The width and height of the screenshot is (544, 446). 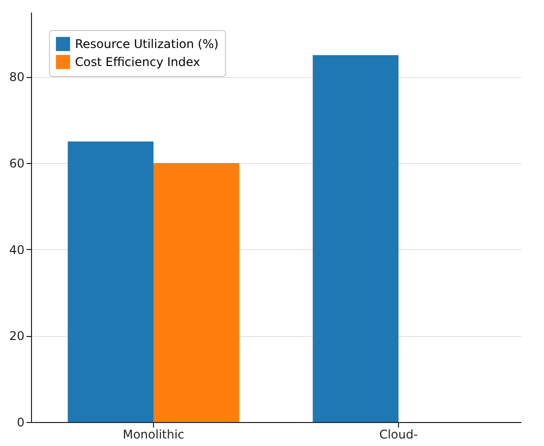 I want to click on y-tick-label: 40, so click(x=16, y=249).